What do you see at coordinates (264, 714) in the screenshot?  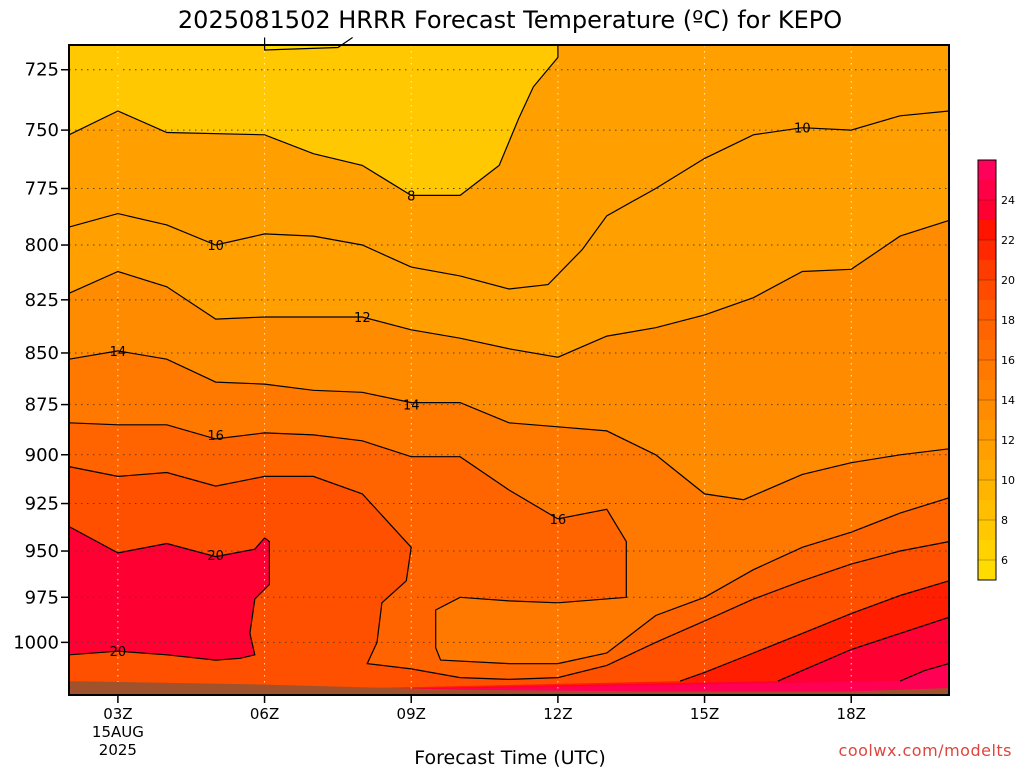 I see `x-tick-label-06Z: 06Z` at bounding box center [264, 714].